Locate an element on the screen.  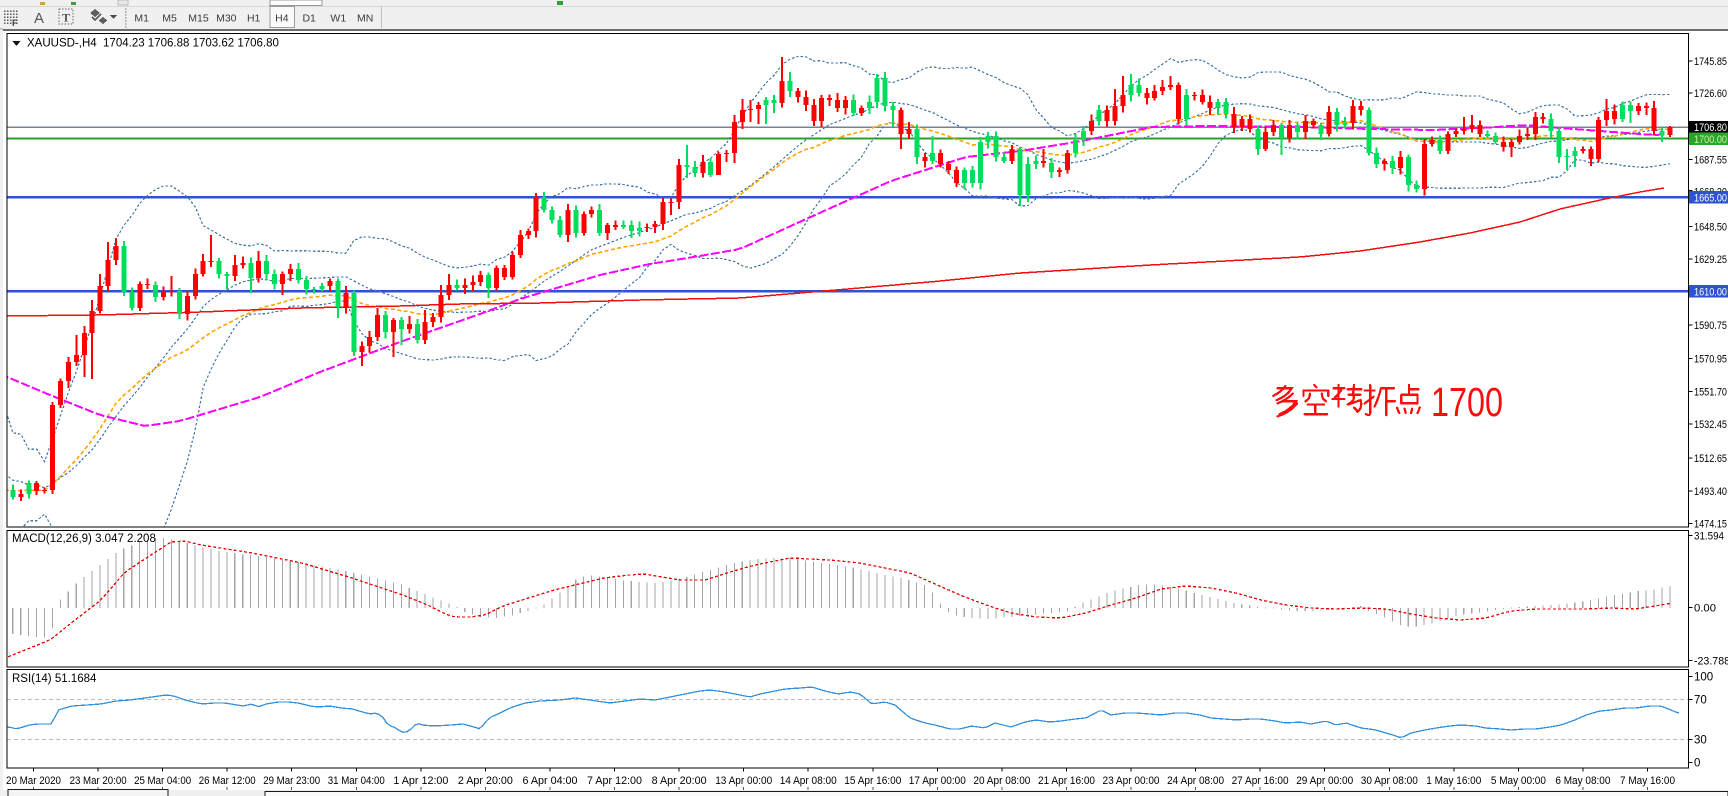
svg-text: 1745.85 is located at coordinates (1710, 62).